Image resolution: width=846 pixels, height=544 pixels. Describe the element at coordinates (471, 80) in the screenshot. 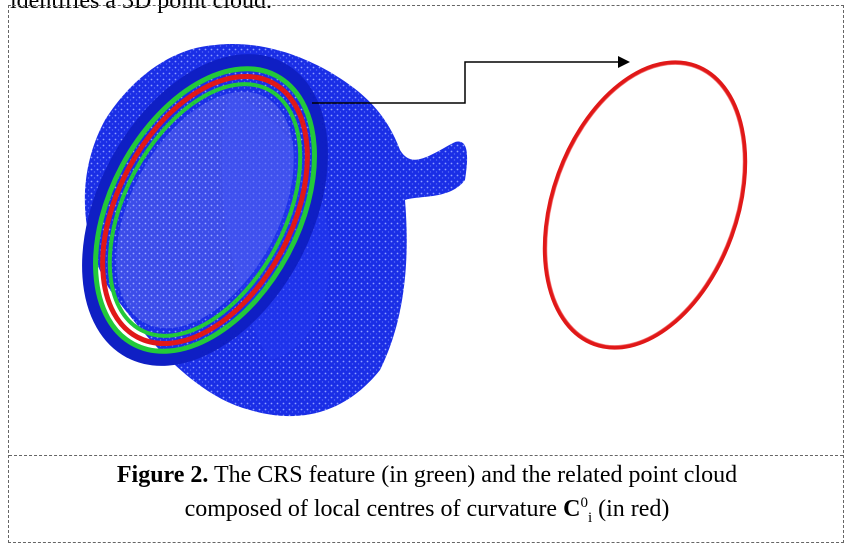

I see `connector-arrow` at that location.